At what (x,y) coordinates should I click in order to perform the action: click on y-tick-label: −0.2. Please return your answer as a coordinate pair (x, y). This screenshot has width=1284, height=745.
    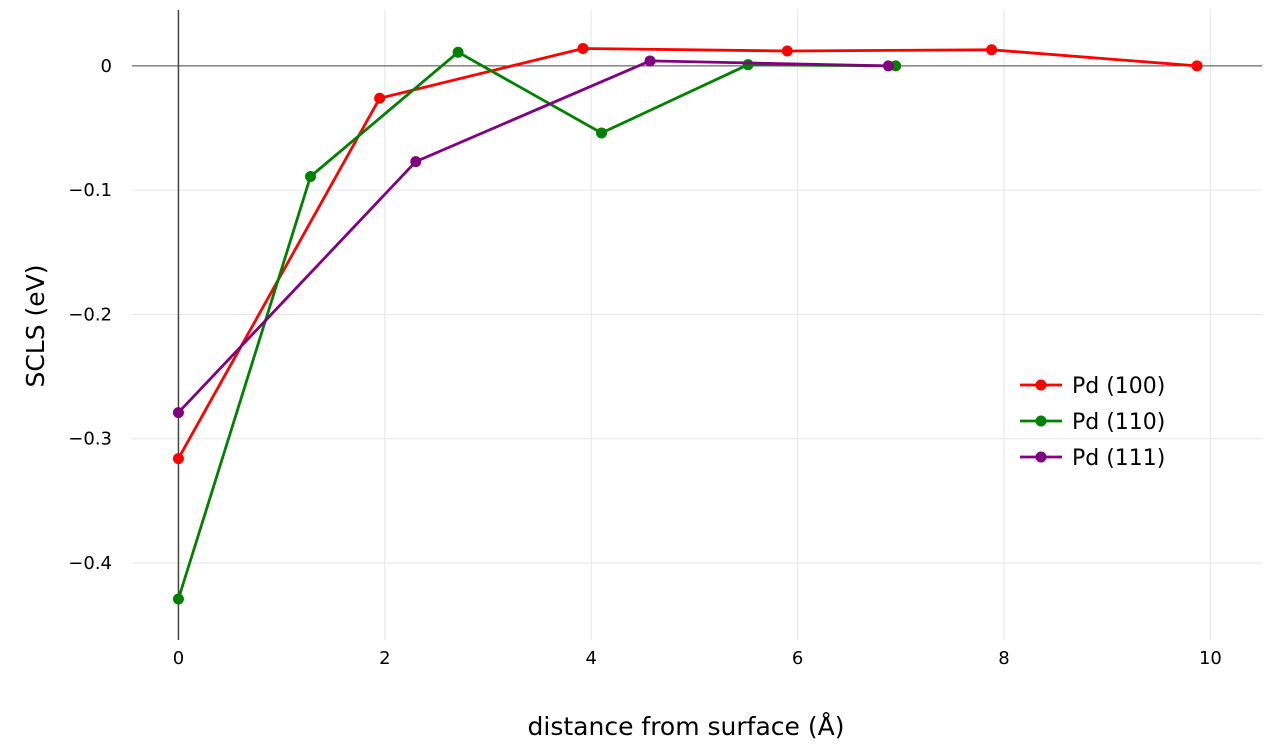
    Looking at the image, I should click on (90, 314).